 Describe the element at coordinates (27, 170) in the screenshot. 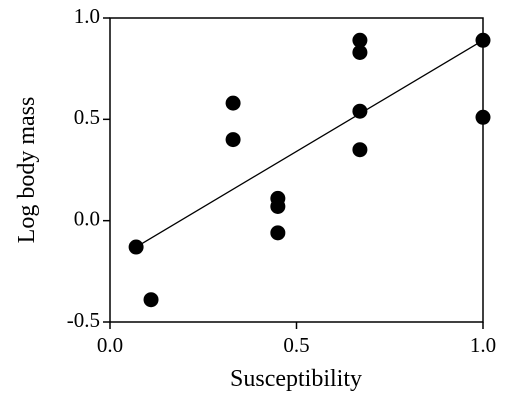

I see `y-axis-label: Log body mass` at that location.